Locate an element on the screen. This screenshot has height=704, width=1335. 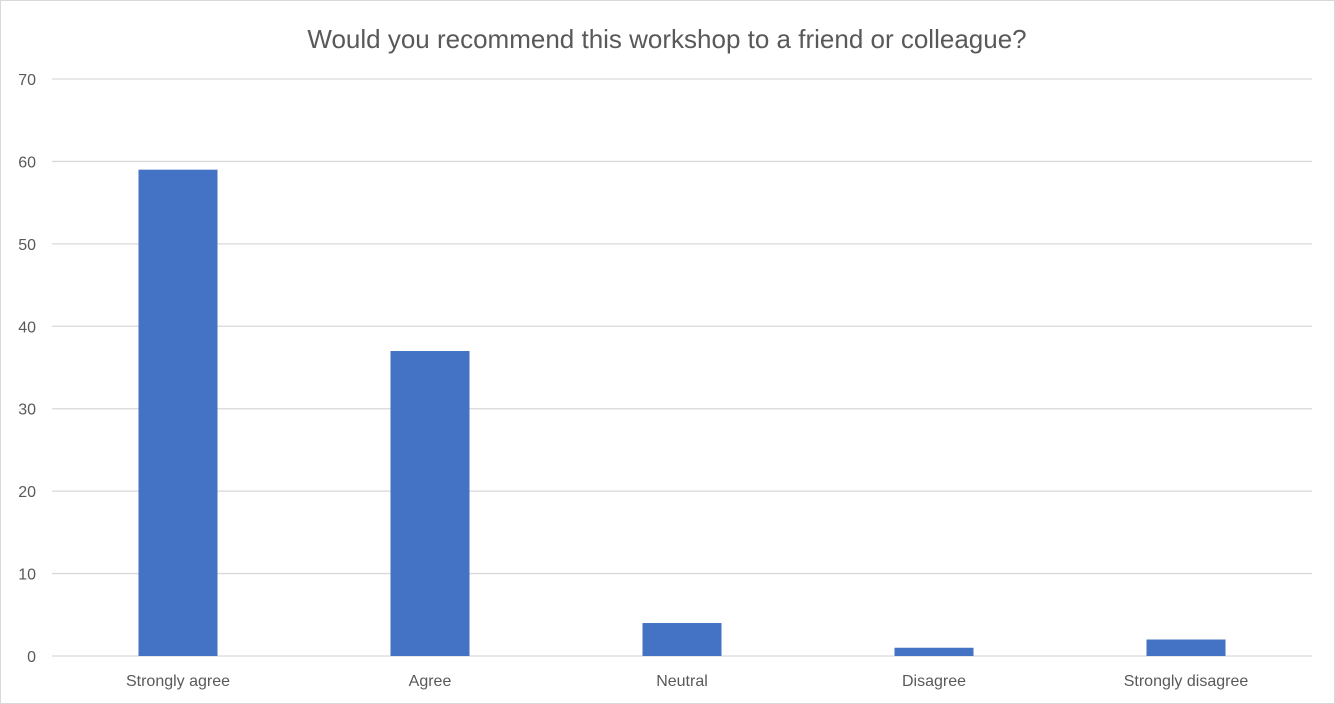
bar-agree is located at coordinates (430, 503).